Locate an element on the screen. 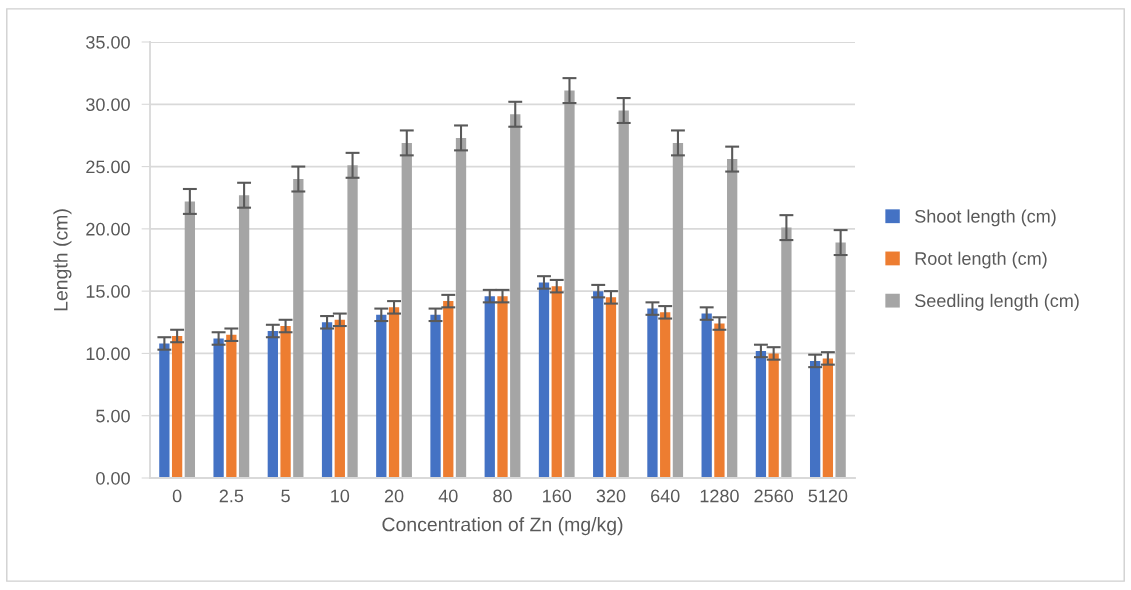 The width and height of the screenshot is (1131, 590). y-tick-label: 25.00 is located at coordinates (108, 167).